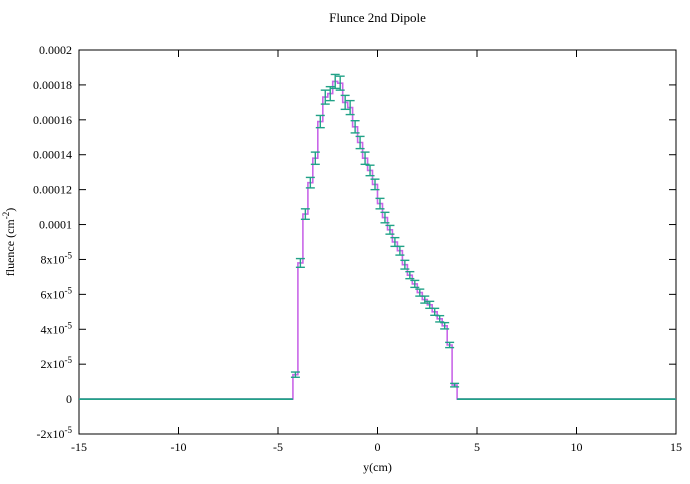 The width and height of the screenshot is (690, 484). What do you see at coordinates (57, 363) in the screenshot?
I see `y-axis-tick-label: 2x10⁻⁵` at bounding box center [57, 363].